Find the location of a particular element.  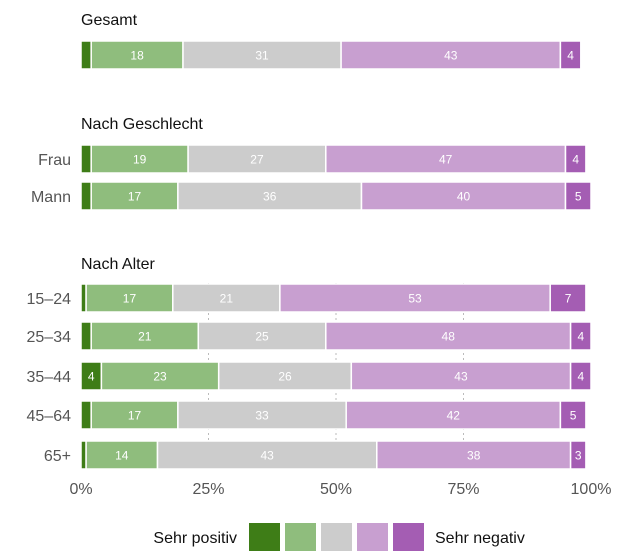

x-tick-label: 100% is located at coordinates (591, 489).